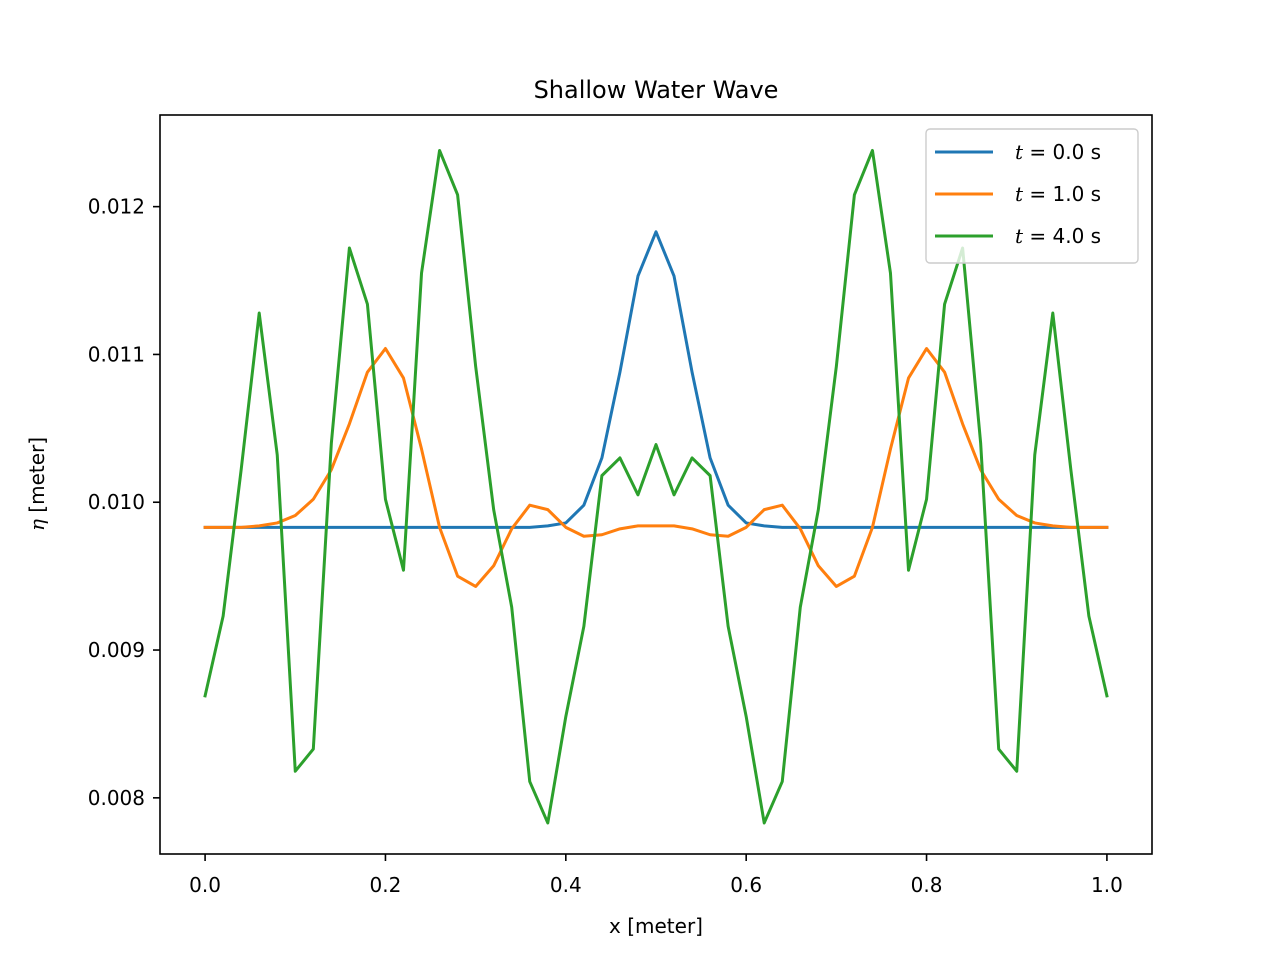 The height and width of the screenshot is (960, 1280). I want to click on x-tick-label: 0.4, so click(566, 885).